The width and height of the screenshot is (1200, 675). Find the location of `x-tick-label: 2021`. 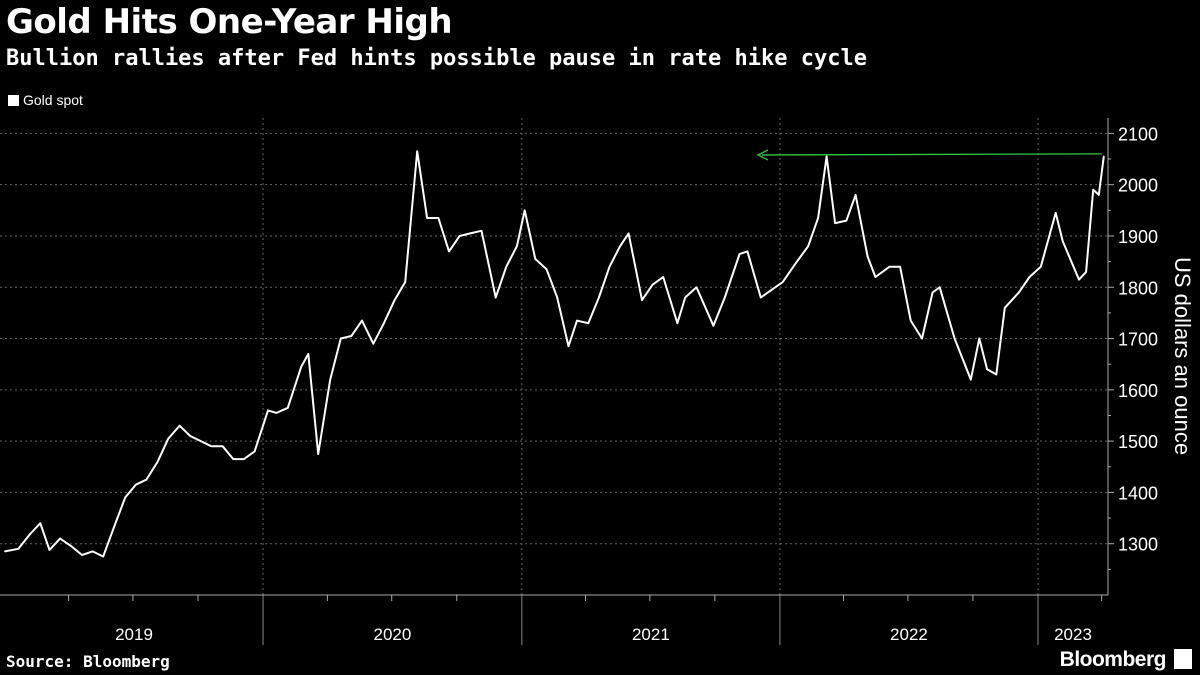

x-tick-label: 2021 is located at coordinates (651, 634).